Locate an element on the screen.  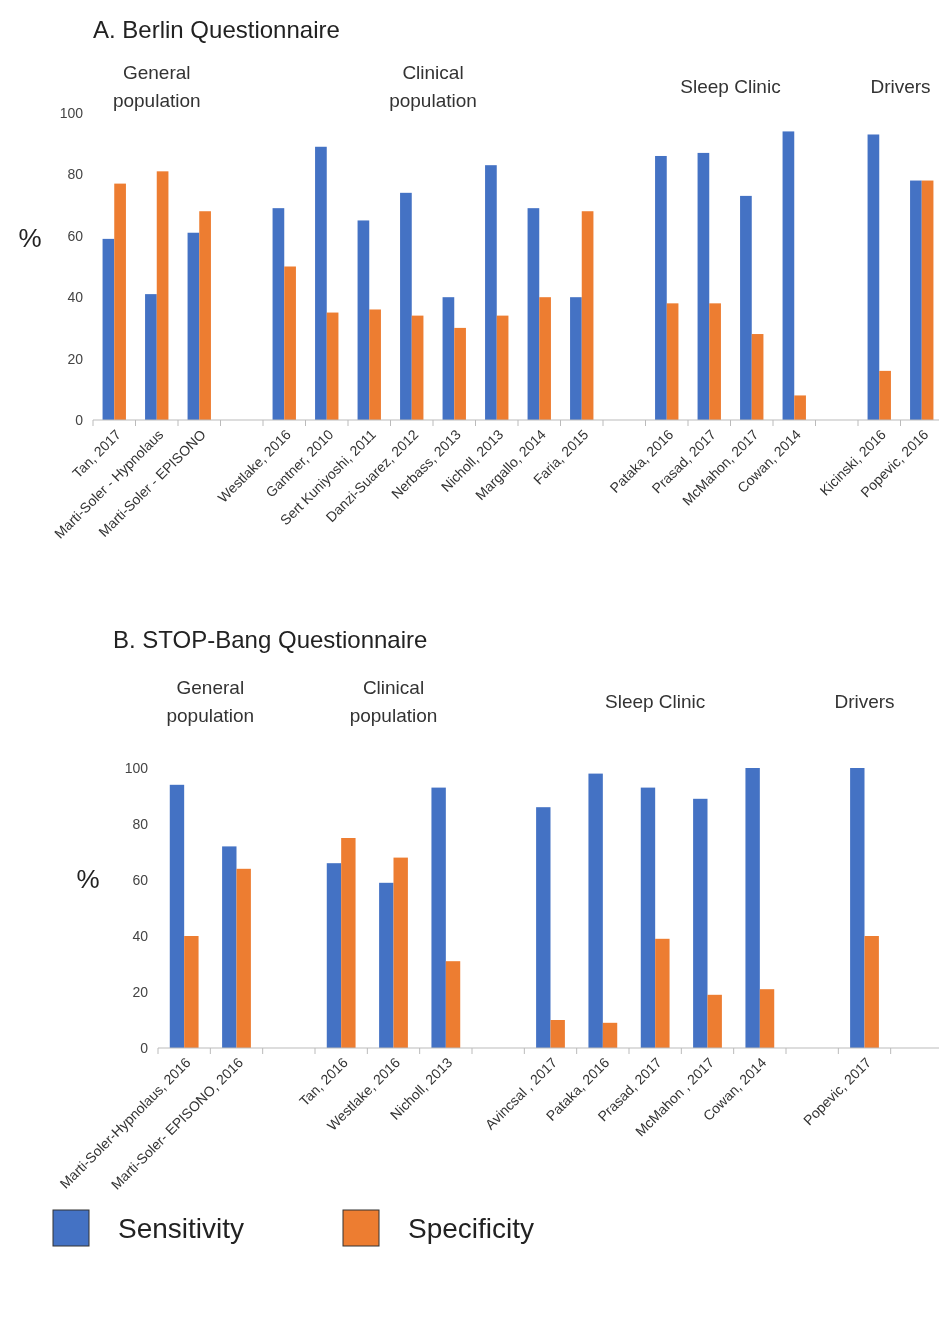
chart-title: A. Berlin Questionnaire is located at coordinates (216, 29).